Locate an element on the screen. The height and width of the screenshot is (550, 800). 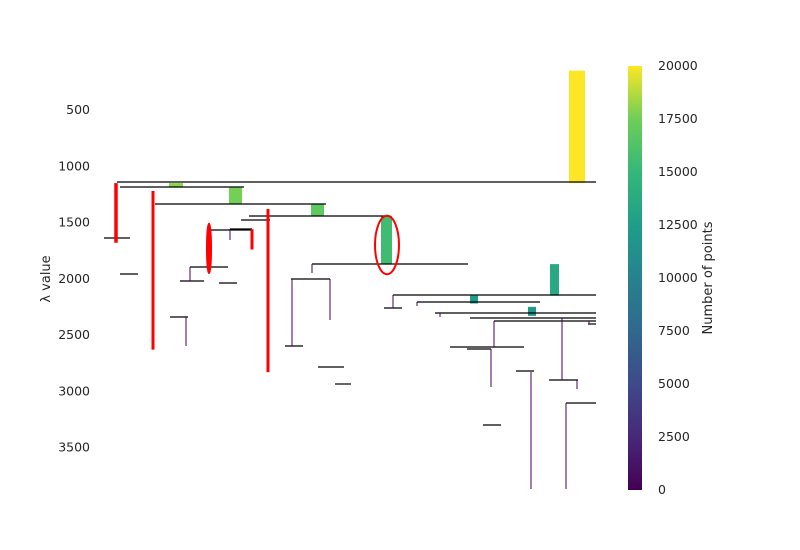
y-tick-label: 500 is located at coordinates (78, 109).